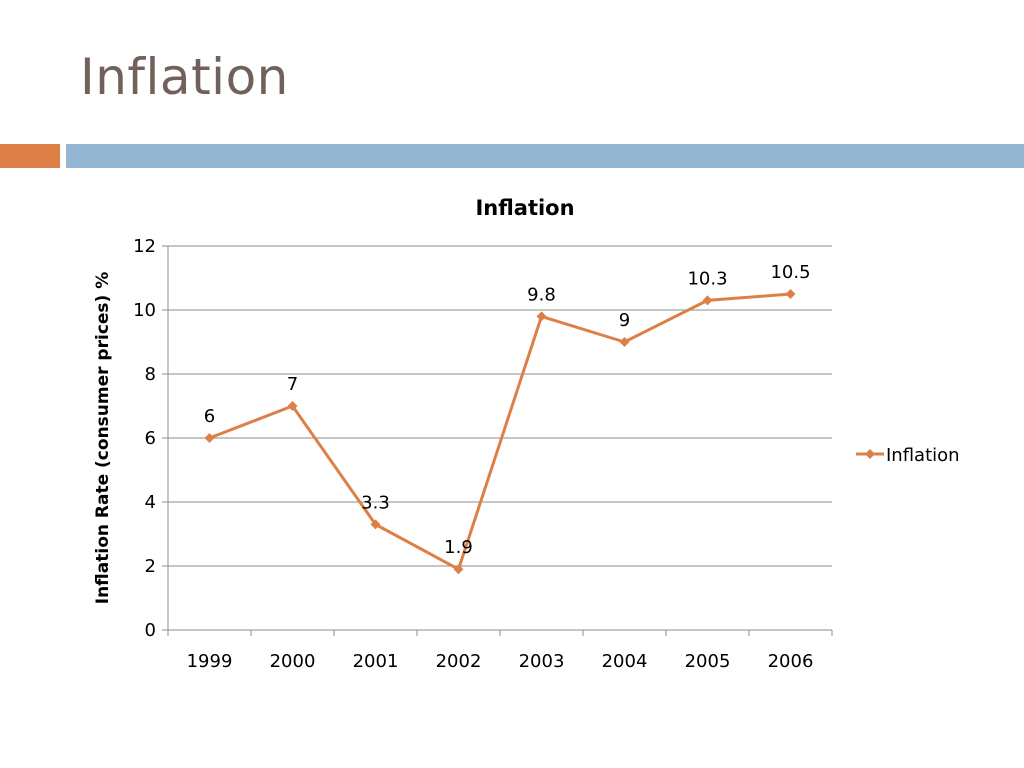  I want to click on data-label: 1.9, so click(458, 547).